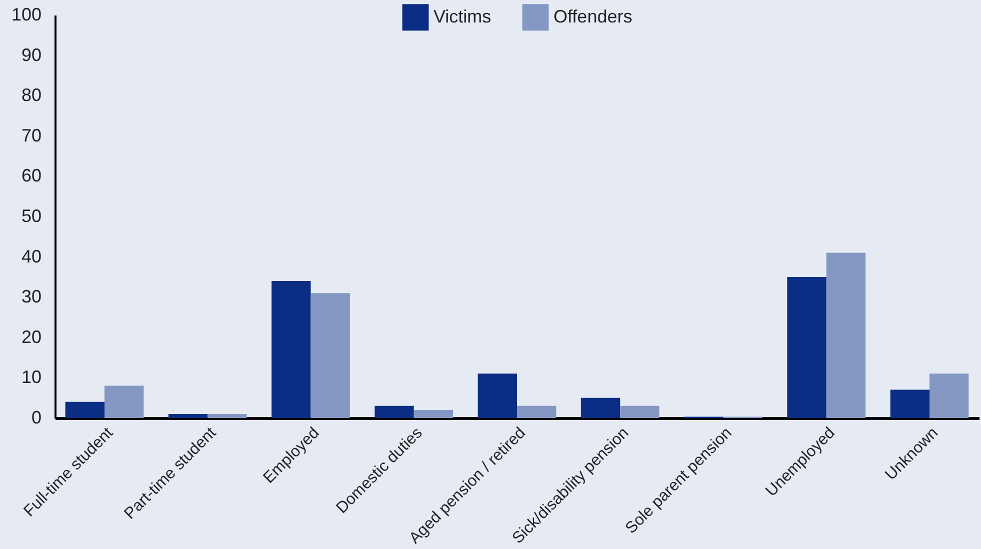 The image size is (981, 549). Describe the element at coordinates (463, 16) in the screenshot. I see `legend-label: Victims` at that location.